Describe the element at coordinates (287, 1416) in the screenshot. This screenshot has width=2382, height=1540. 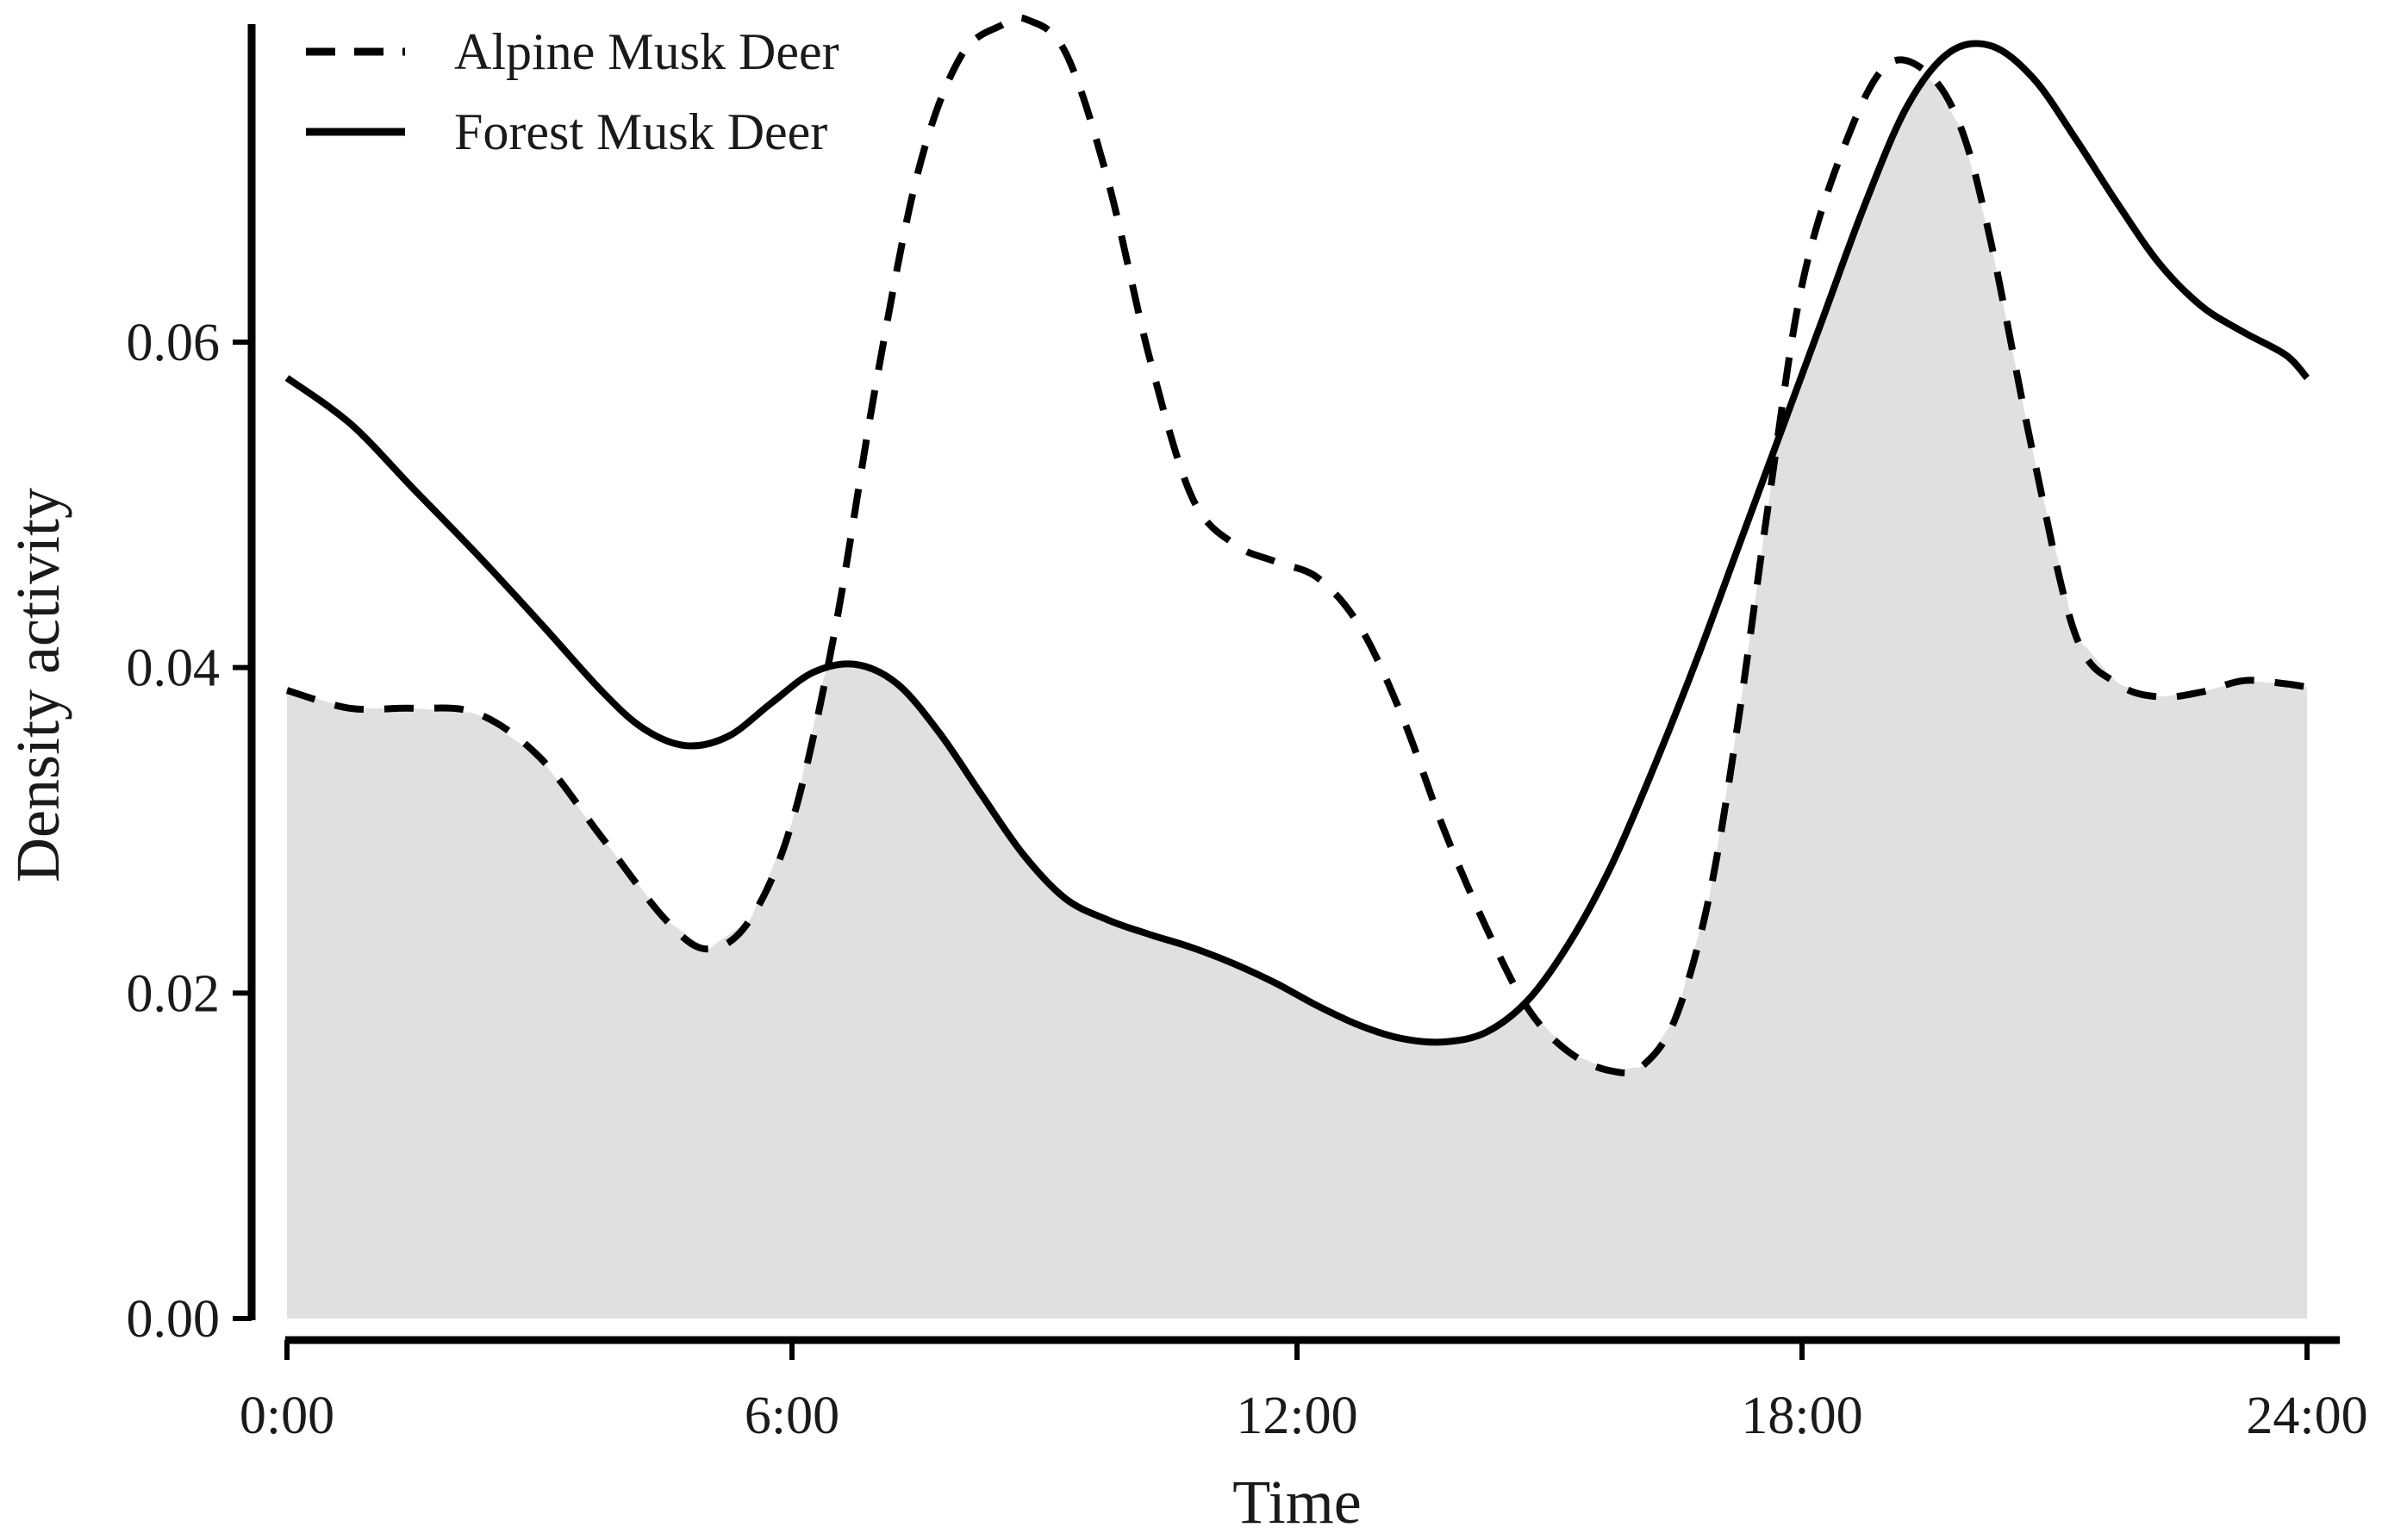
I see `x-tick-label: 0:00` at that location.